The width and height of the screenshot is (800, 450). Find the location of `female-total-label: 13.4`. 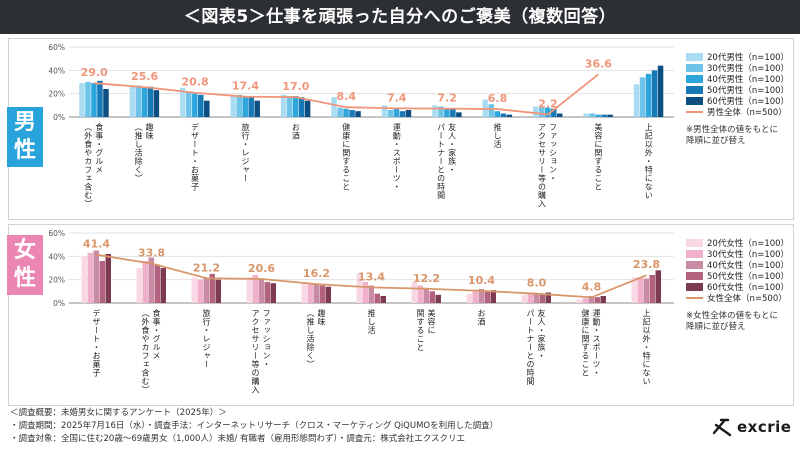

female-total-label: 13.4 is located at coordinates (371, 276).